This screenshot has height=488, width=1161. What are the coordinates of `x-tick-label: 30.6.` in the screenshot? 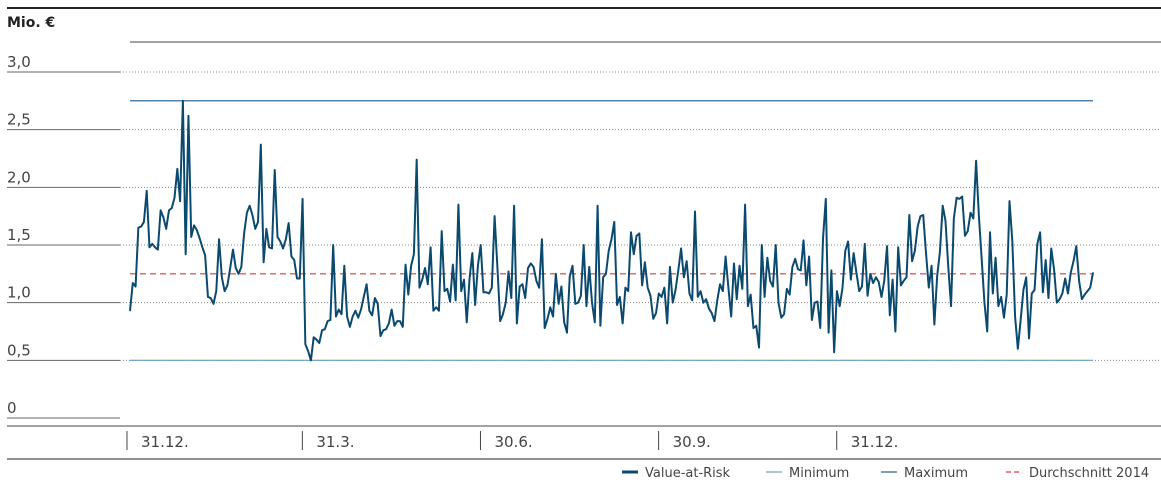 It's located at (513, 442).